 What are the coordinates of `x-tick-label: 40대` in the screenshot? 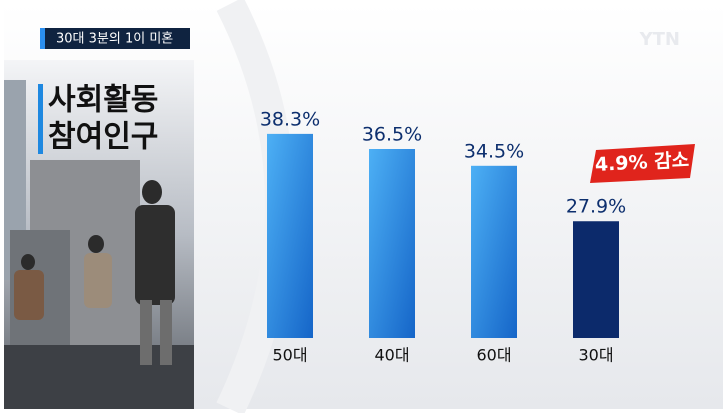 It's located at (391, 355).